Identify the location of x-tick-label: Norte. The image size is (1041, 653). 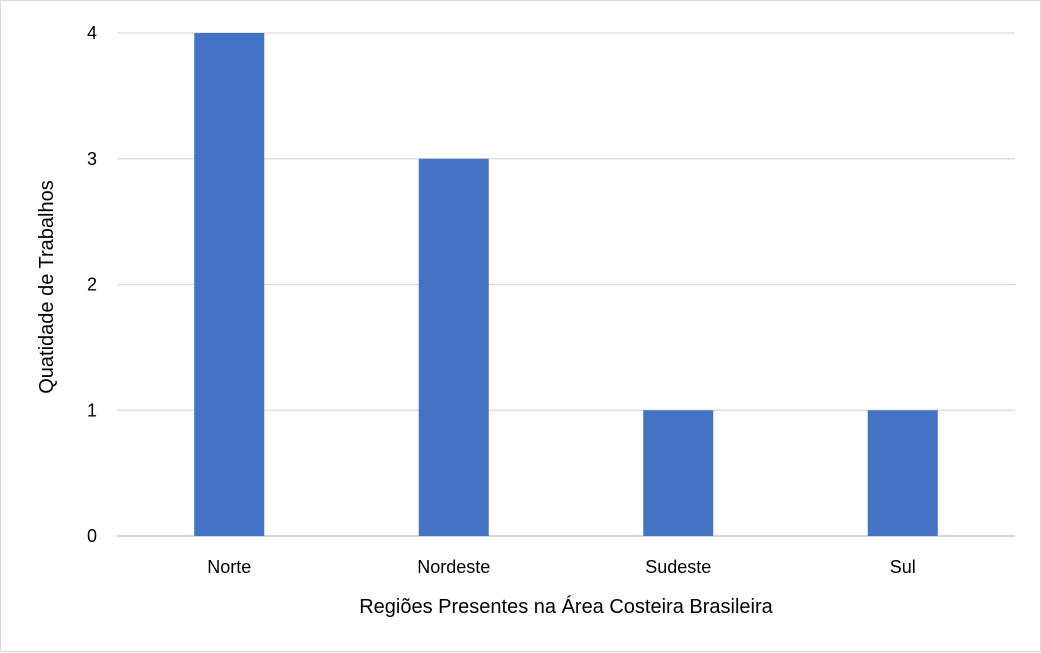
(229, 567).